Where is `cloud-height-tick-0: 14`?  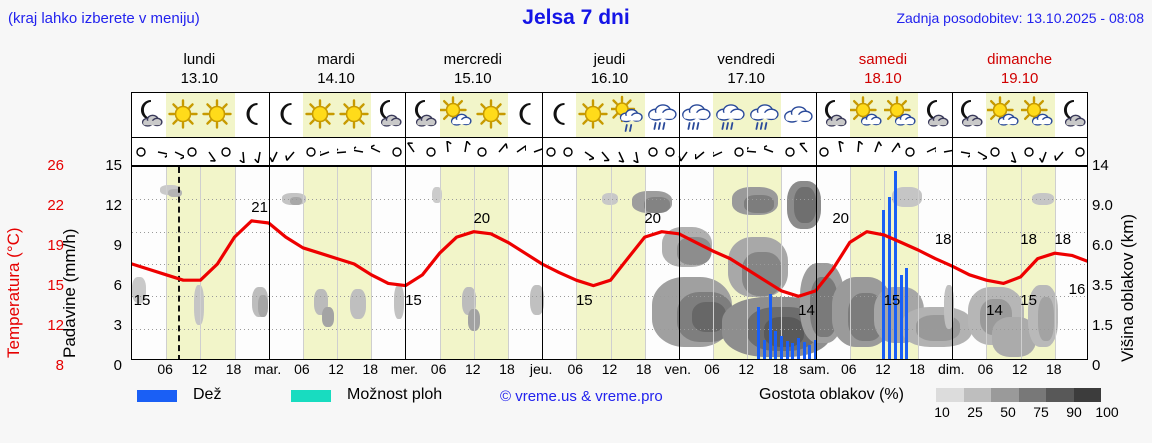
cloud-height-tick-0: 14 is located at coordinates (1100, 165).